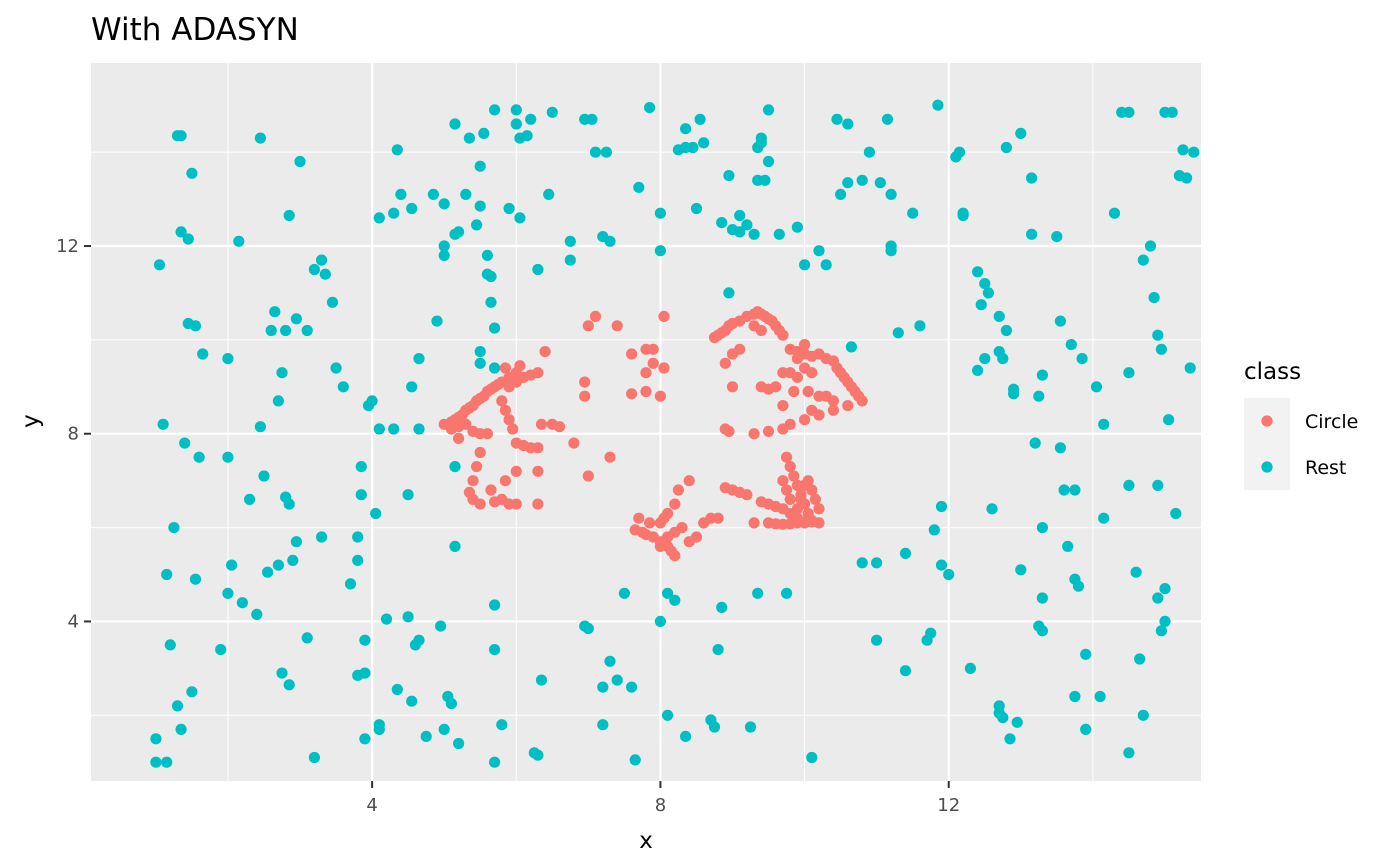 The image size is (1400, 866). Describe the element at coordinates (1267, 467) in the screenshot. I see `legend-swatch-rest` at that location.